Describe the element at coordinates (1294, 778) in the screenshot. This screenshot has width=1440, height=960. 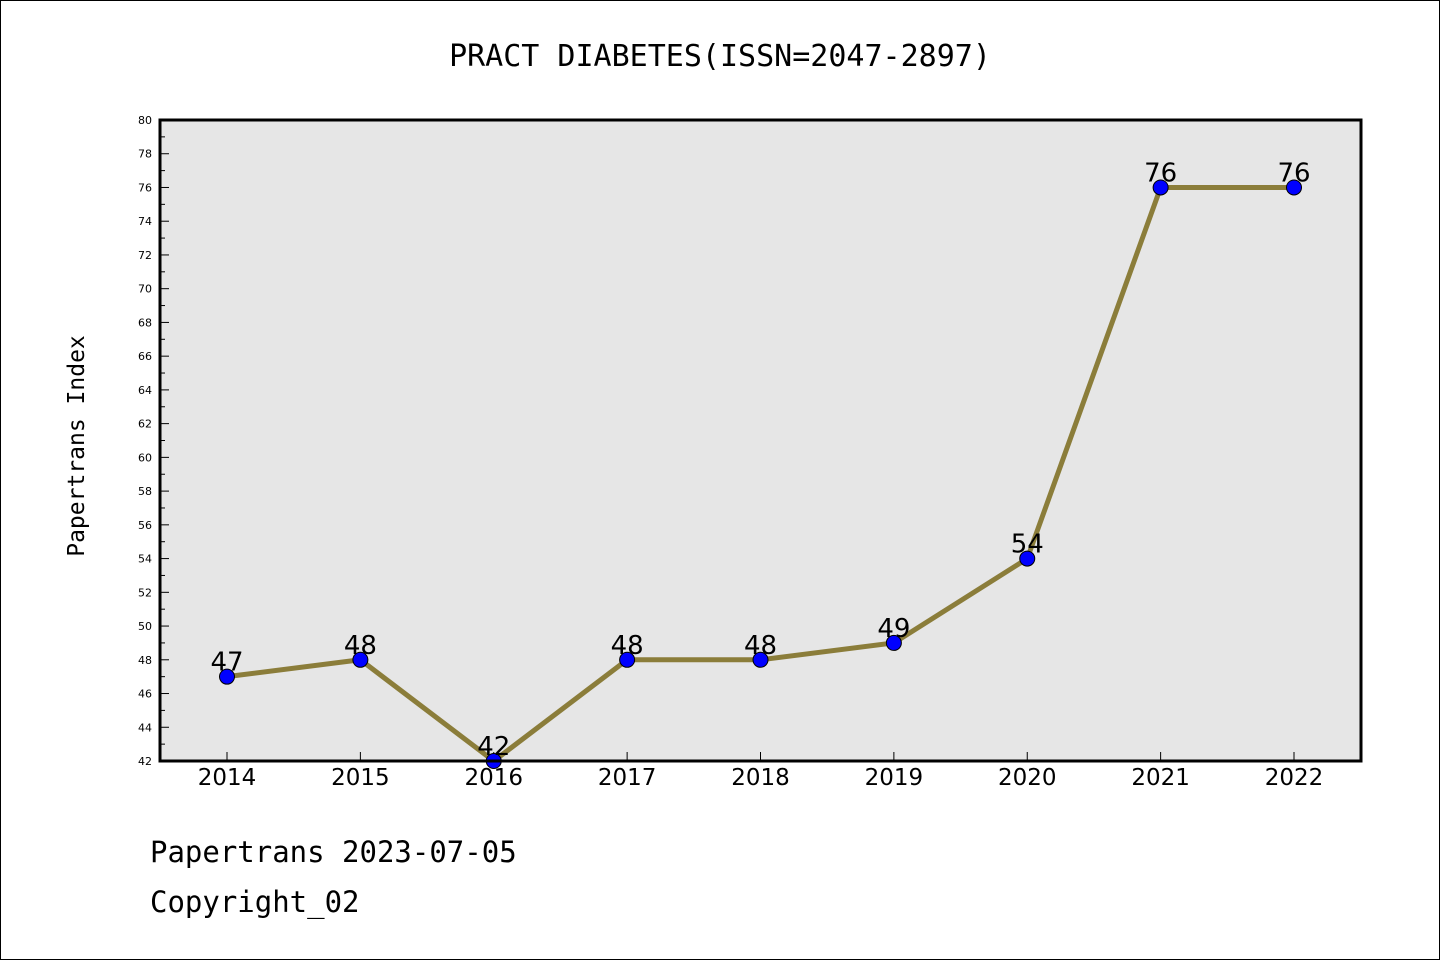
I see `x-tick-label: 2022` at that location.